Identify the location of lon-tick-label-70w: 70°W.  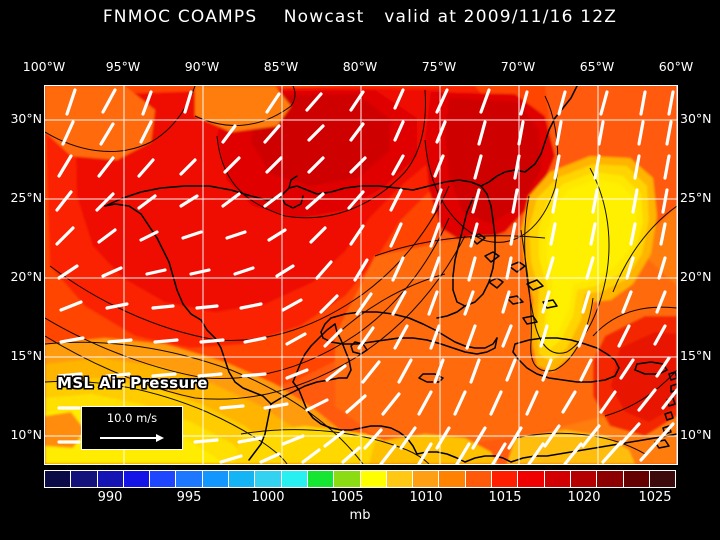
(518, 66).